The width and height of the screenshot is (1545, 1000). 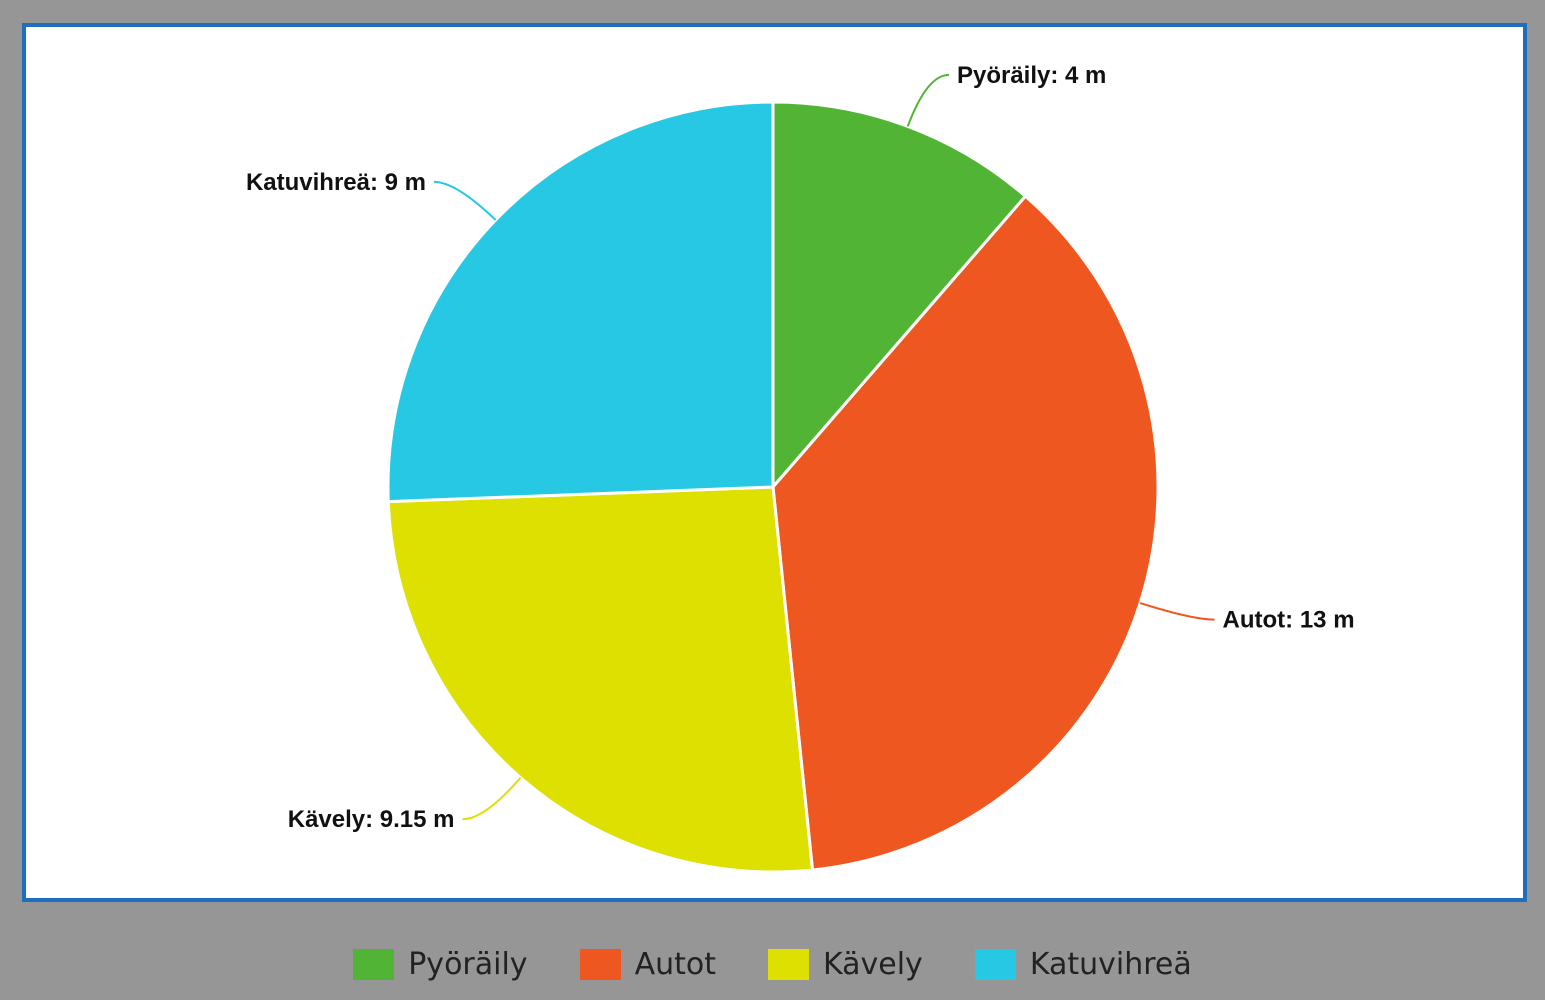 I want to click on slice-label: Katuvihreä: 9 m, so click(x=336, y=182).